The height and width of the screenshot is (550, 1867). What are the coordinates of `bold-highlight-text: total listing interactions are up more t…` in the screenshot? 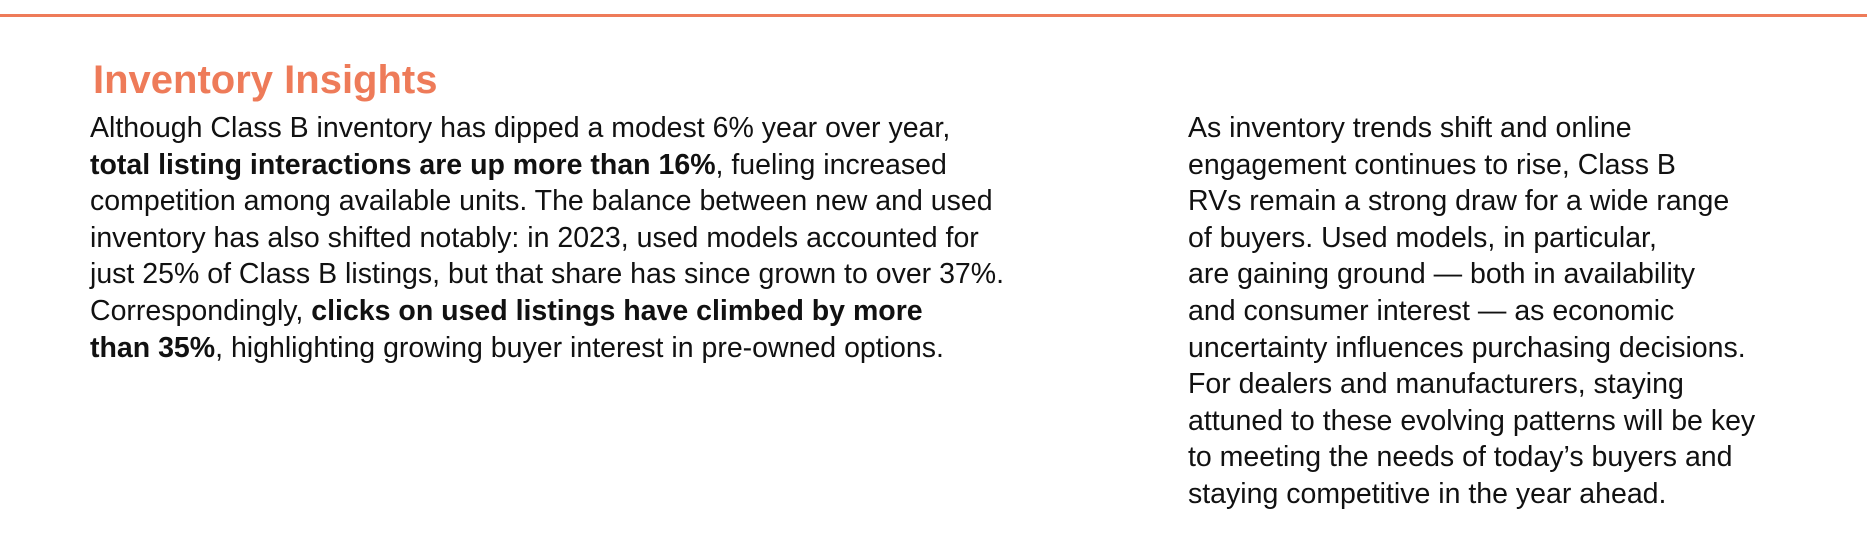 It's located at (403, 164).